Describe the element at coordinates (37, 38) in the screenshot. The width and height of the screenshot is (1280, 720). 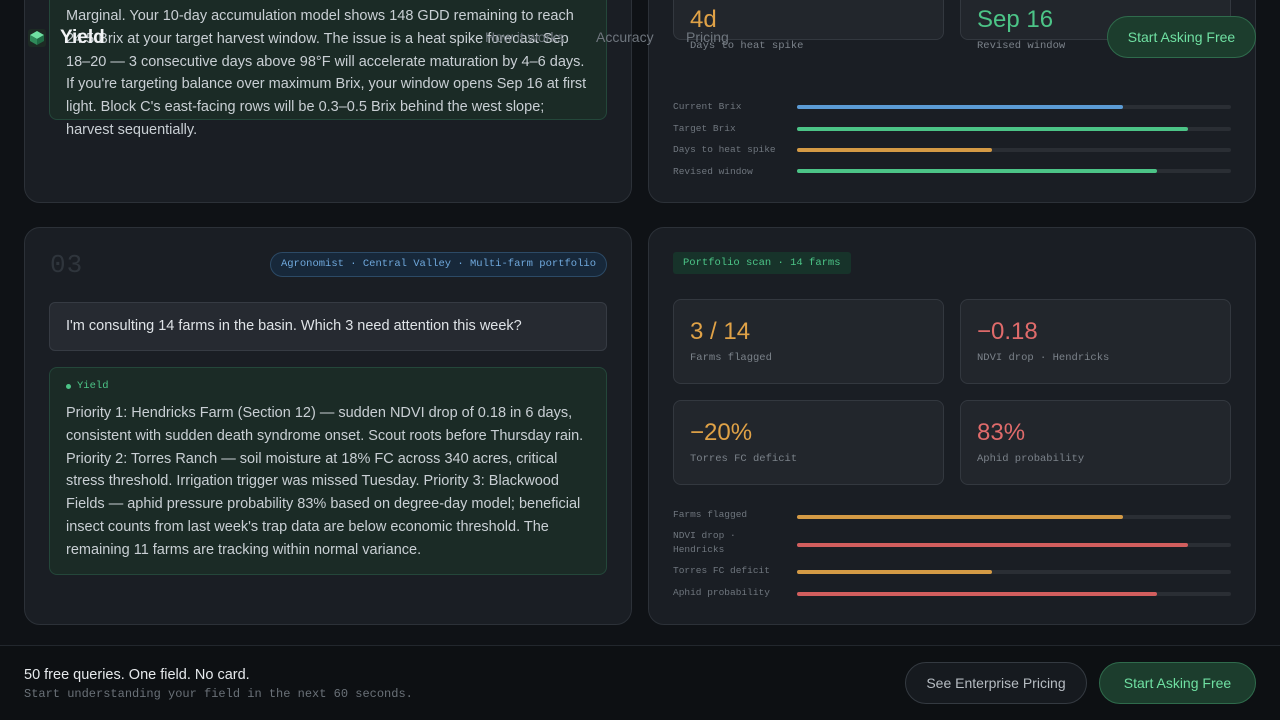
I see `leaf-cube-icon` at that location.